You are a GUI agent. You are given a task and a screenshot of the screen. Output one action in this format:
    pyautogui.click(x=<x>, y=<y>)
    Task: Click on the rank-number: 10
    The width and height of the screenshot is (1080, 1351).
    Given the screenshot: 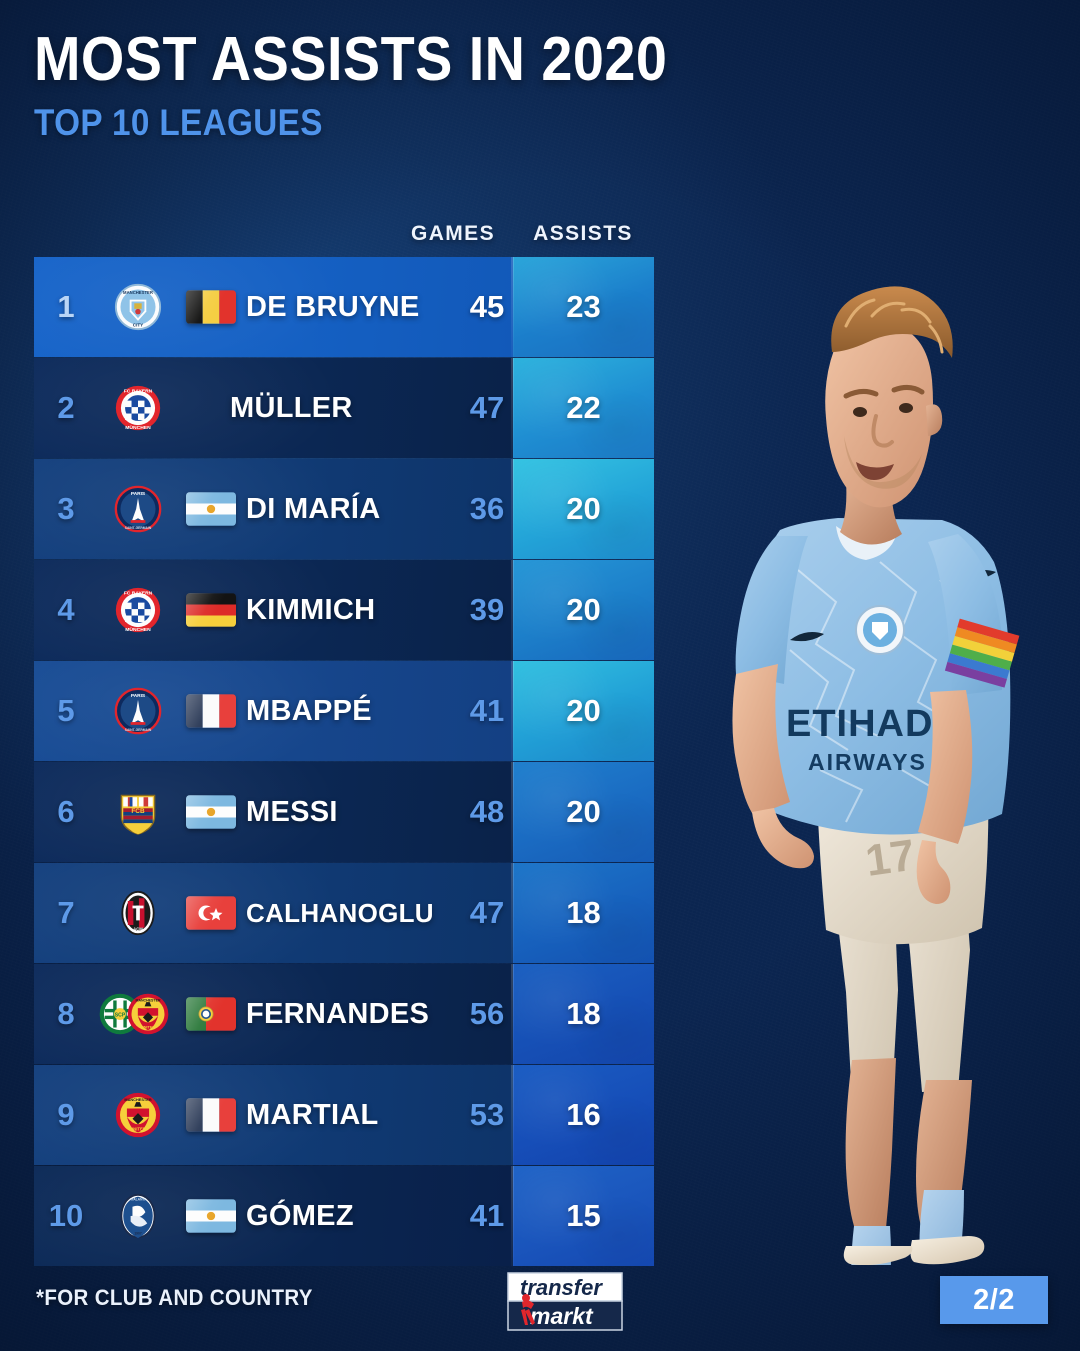 What is the action you would take?
    pyautogui.click(x=66, y=1215)
    